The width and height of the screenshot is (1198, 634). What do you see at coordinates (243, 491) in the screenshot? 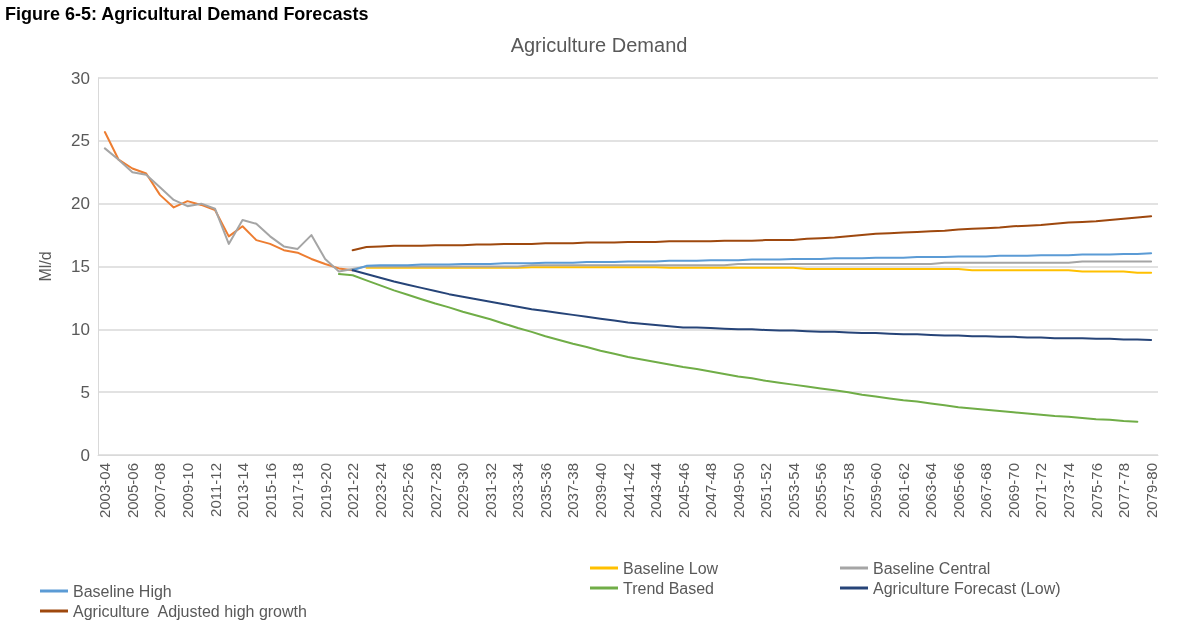
I see `x-tick-label: 2013-14` at bounding box center [243, 491].